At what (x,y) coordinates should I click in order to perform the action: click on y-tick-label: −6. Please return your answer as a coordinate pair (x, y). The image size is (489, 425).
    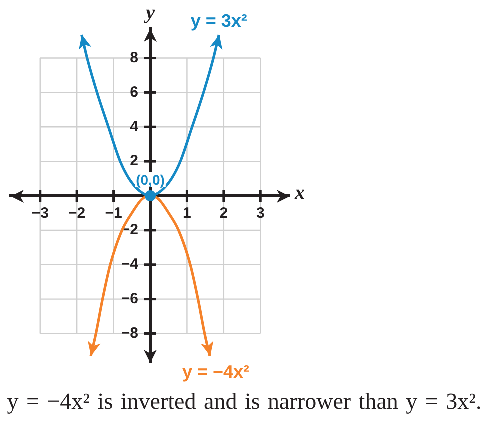
    Looking at the image, I should click on (129, 299).